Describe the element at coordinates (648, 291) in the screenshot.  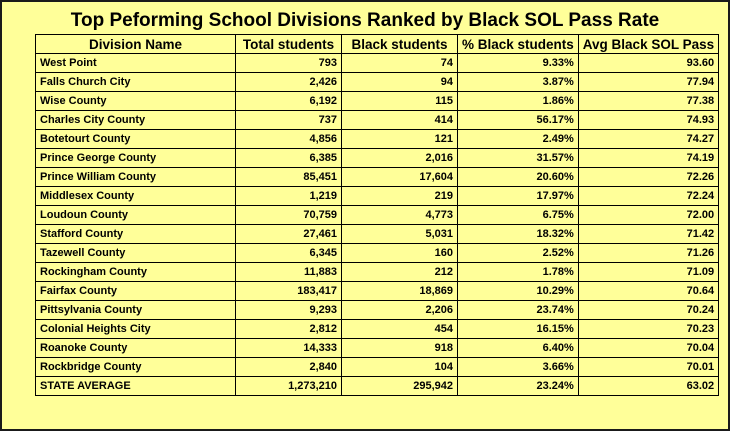
I see `cell-avg-black-sol-pass: 70.64` at that location.